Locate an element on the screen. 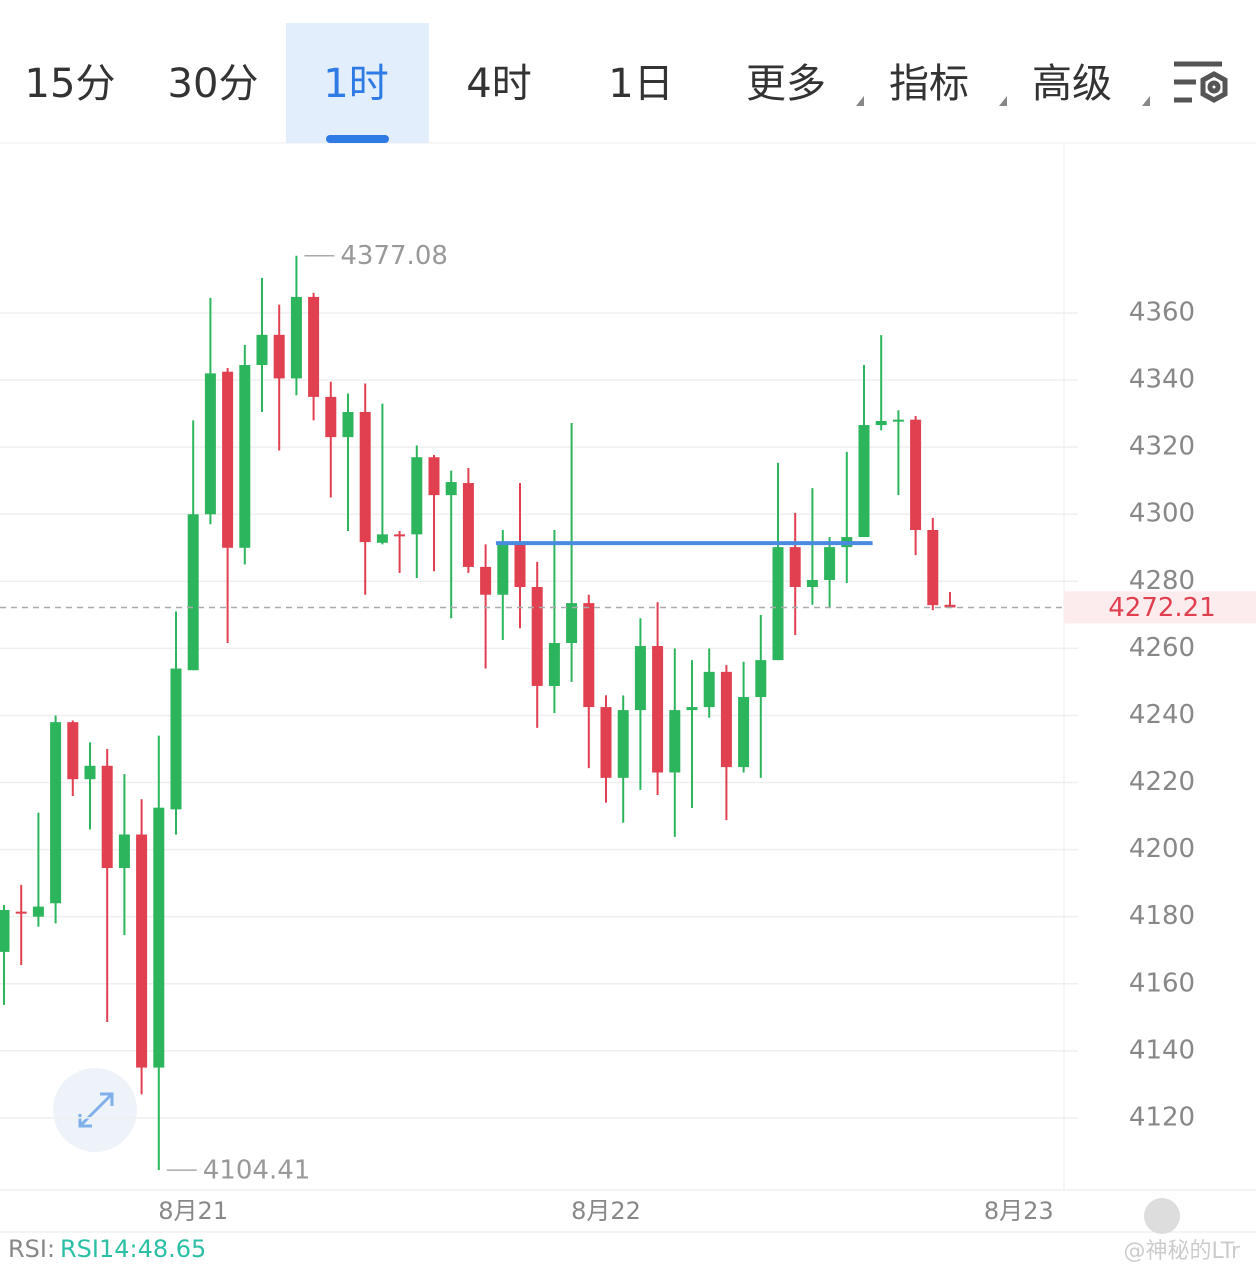 This screenshot has width=1256, height=1280. y-tick-label: 4160 is located at coordinates (1162, 983).